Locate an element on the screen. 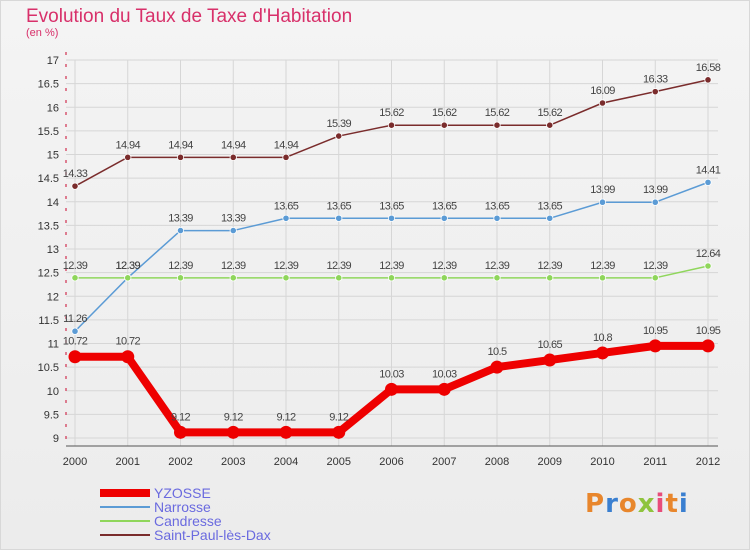 Image resolution: width=750 pixels, height=550 pixels. y-tick-label: 11.5 is located at coordinates (48, 321).